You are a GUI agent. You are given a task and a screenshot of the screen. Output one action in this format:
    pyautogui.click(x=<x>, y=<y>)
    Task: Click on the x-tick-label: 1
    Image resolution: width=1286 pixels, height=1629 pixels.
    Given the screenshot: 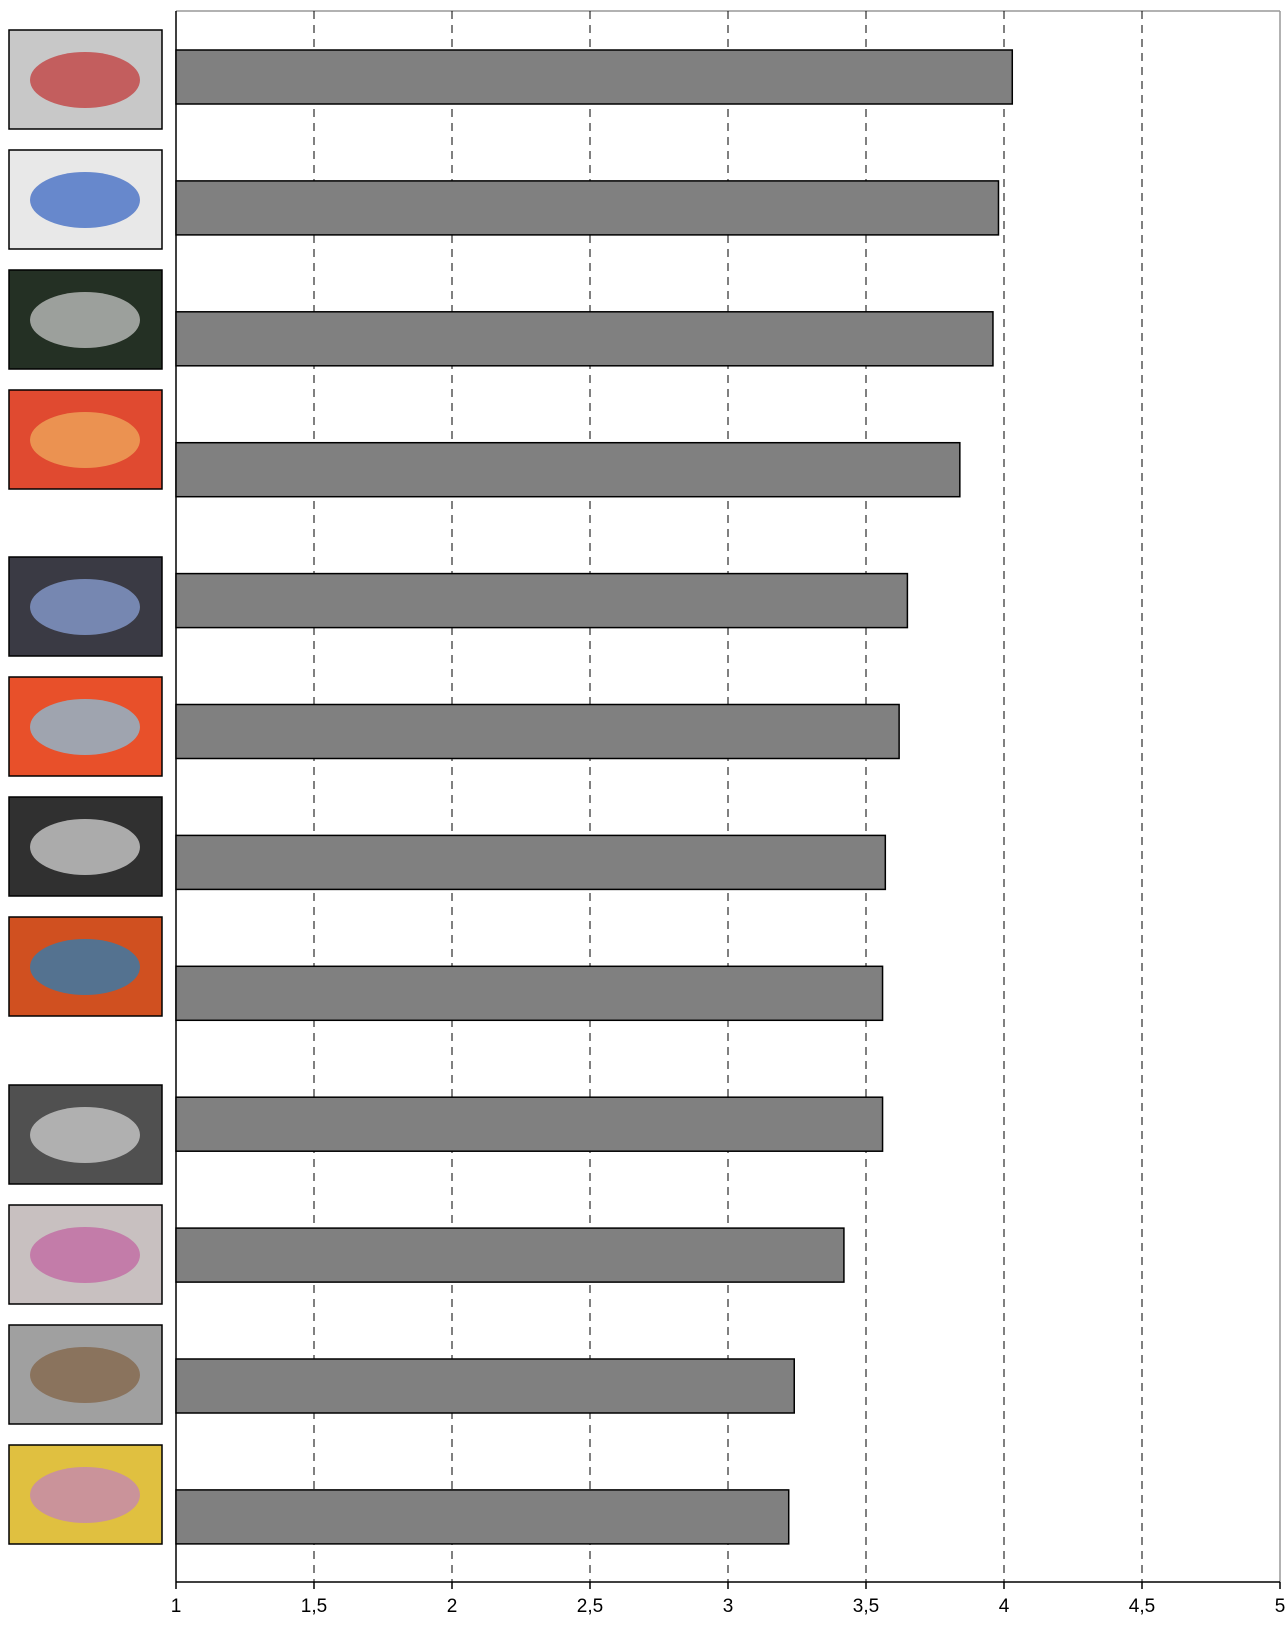 What is the action you would take?
    pyautogui.click(x=176, y=1606)
    